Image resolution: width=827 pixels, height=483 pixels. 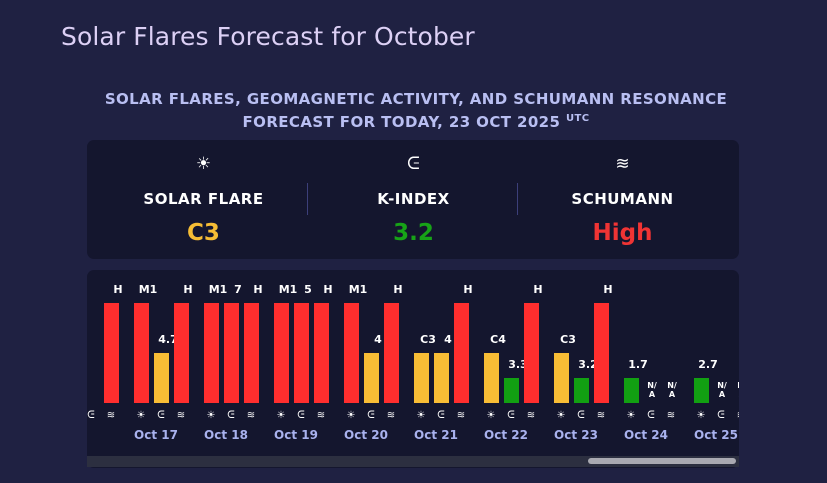 I want to click on k-value-label: 5, so click(x=308, y=289).